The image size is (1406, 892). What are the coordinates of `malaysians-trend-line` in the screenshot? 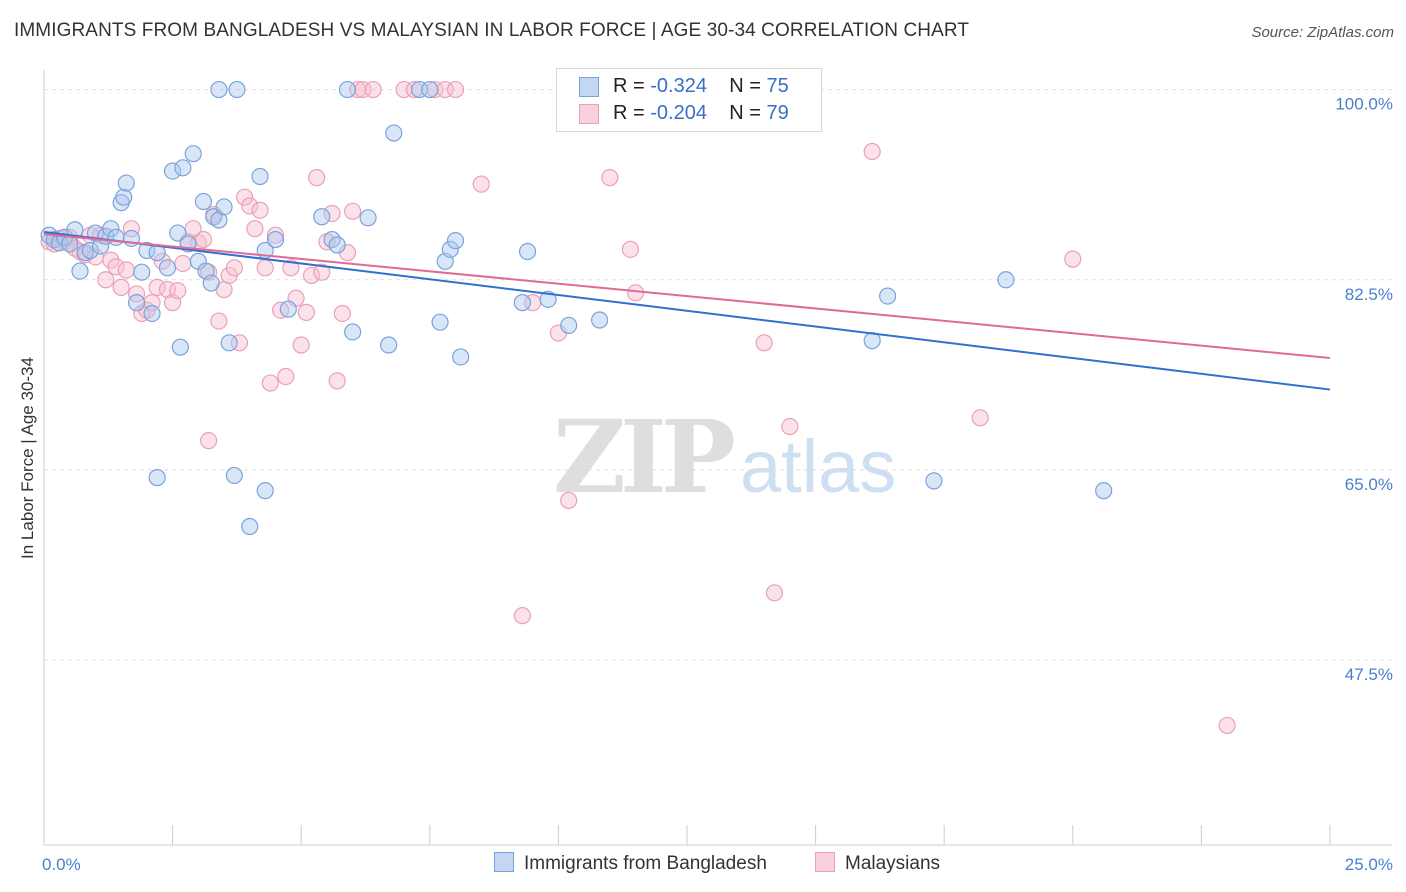 It's located at (687, 296).